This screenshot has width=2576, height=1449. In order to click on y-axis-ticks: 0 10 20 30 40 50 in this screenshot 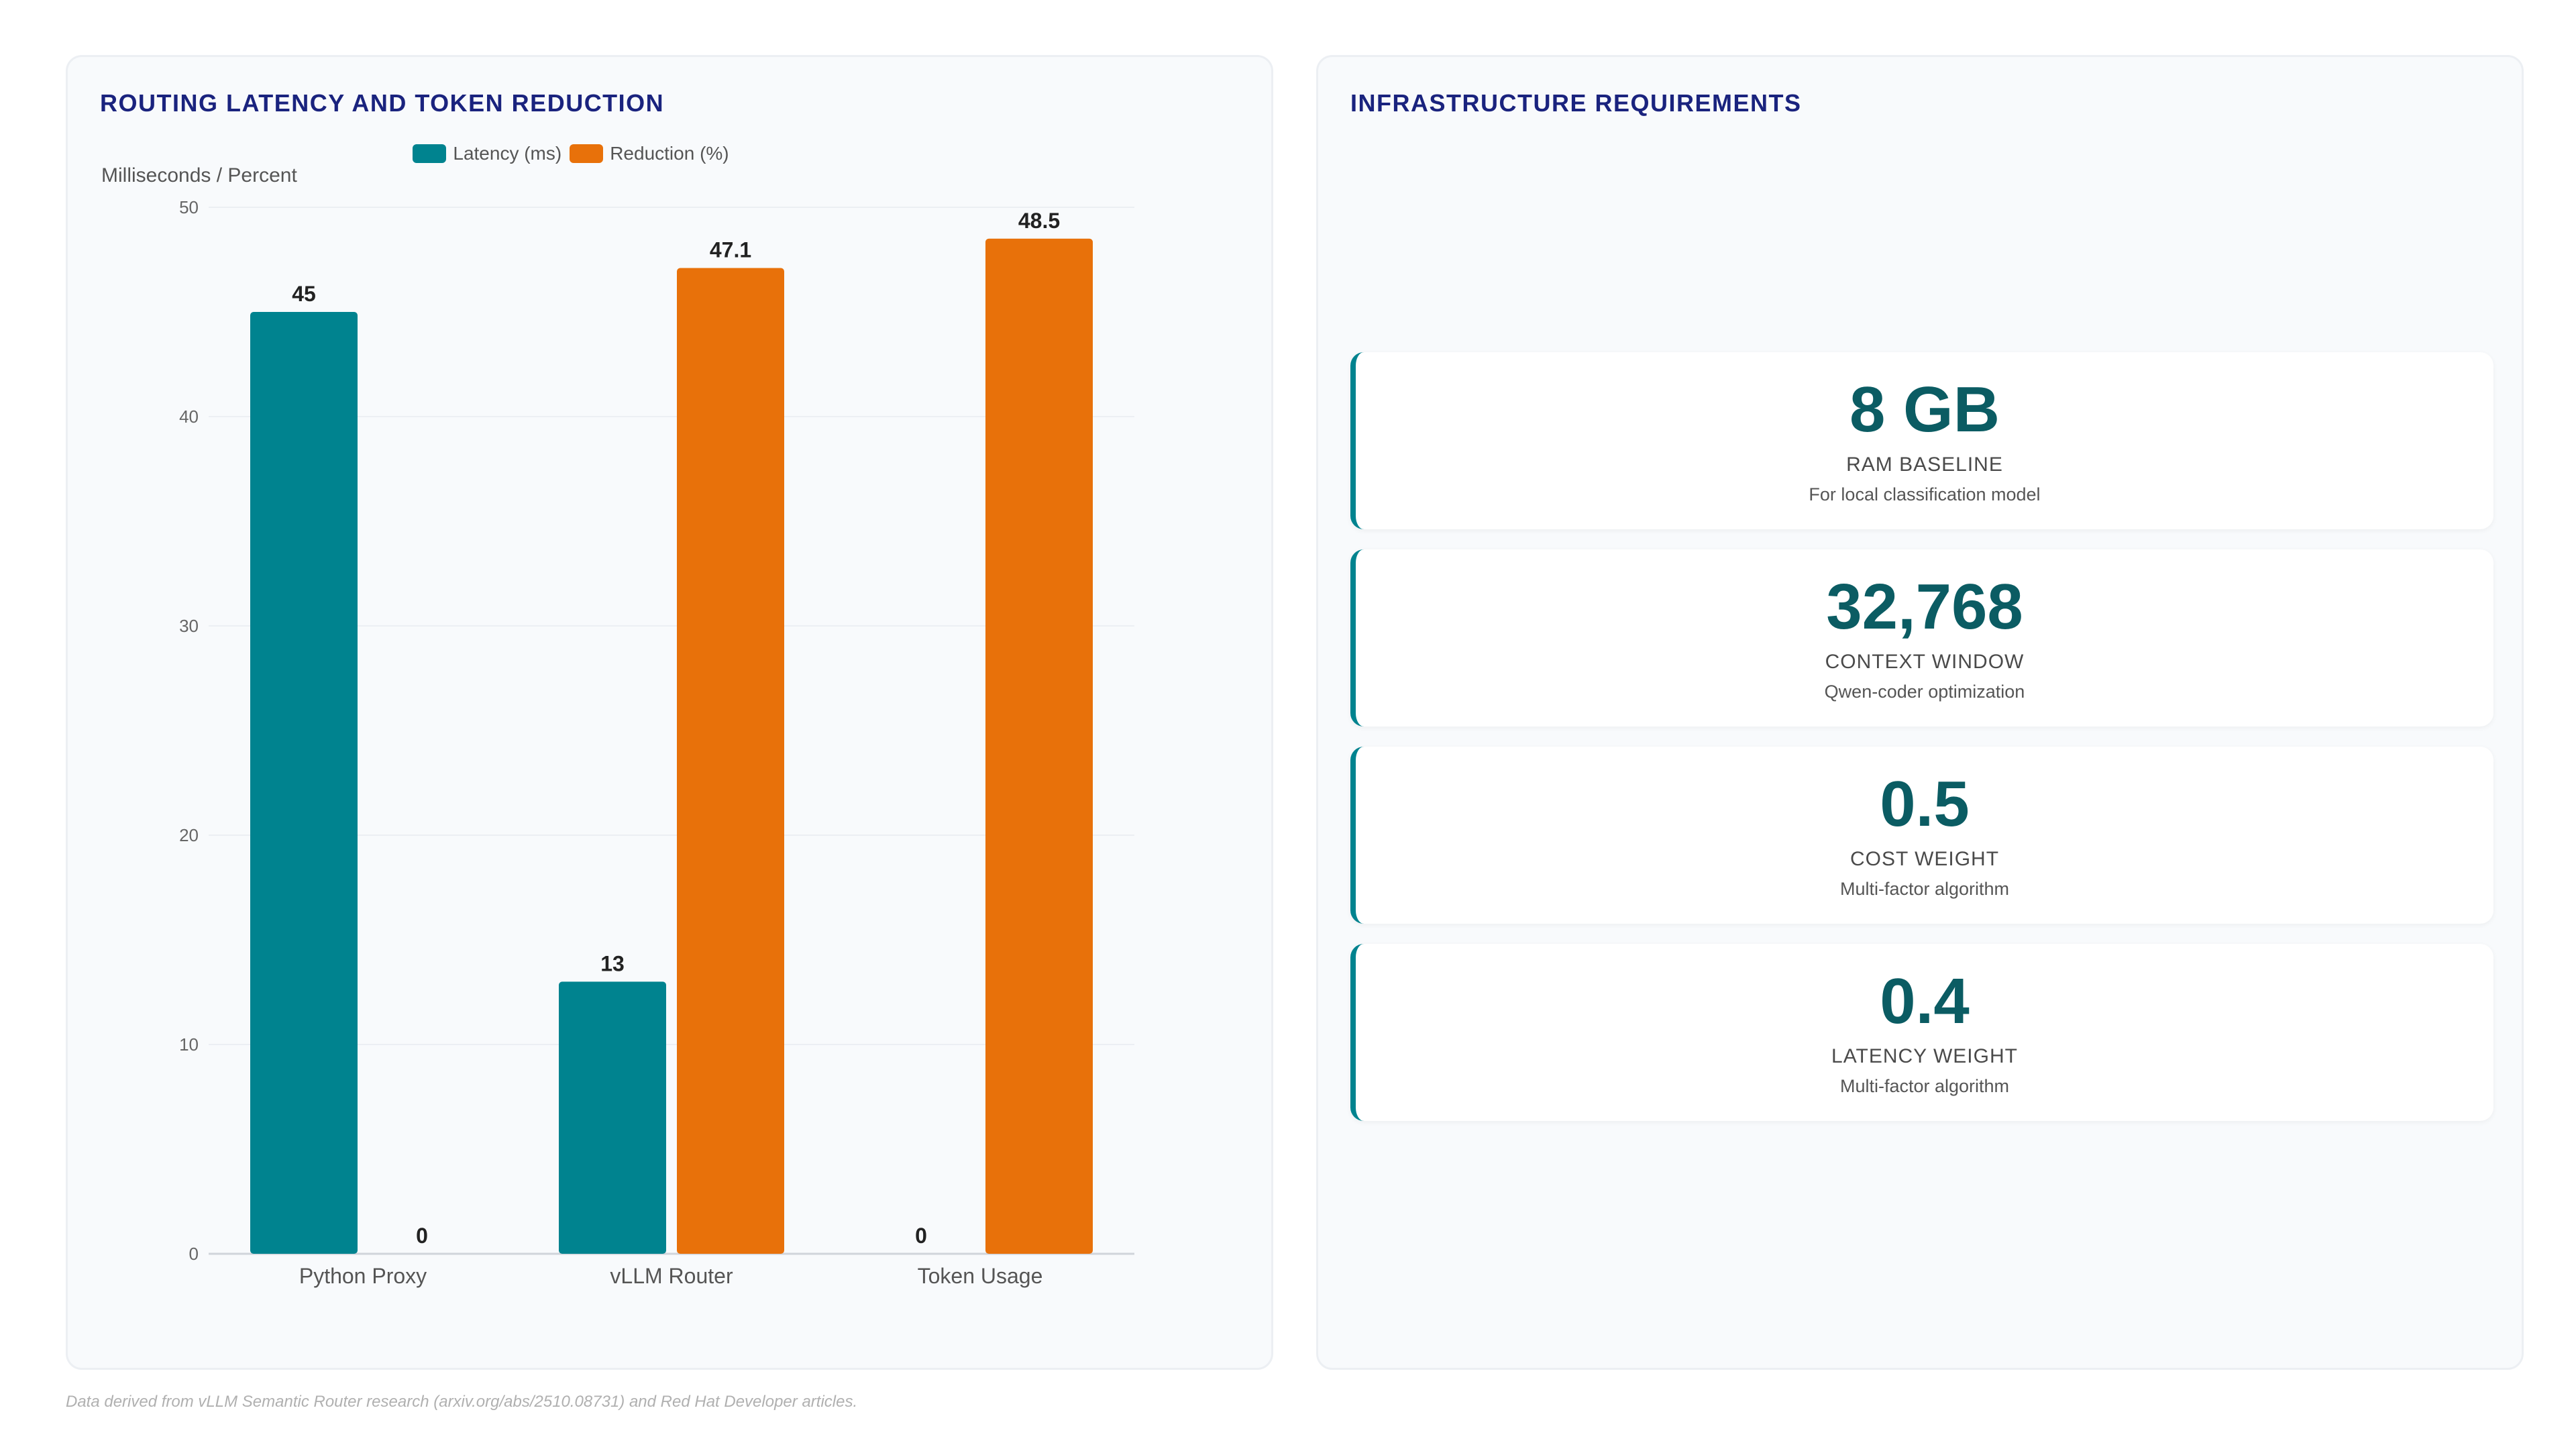, I will do `click(189, 730)`.